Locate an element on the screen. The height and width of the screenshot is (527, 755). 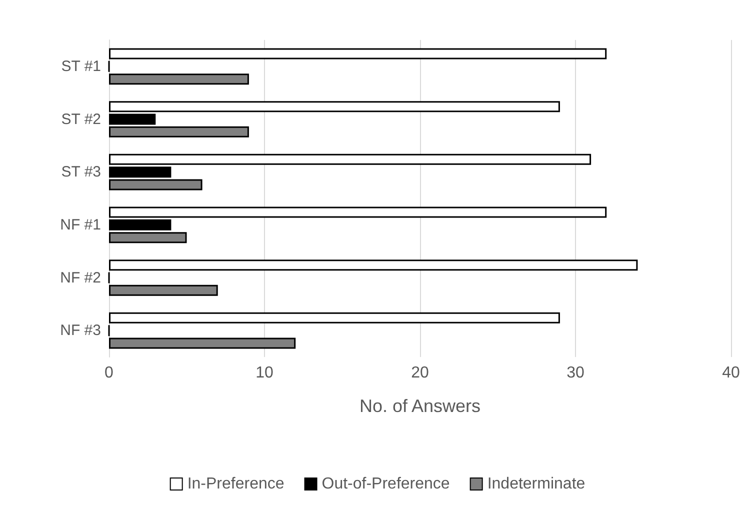
legend-label: In-Preference is located at coordinates (235, 484).